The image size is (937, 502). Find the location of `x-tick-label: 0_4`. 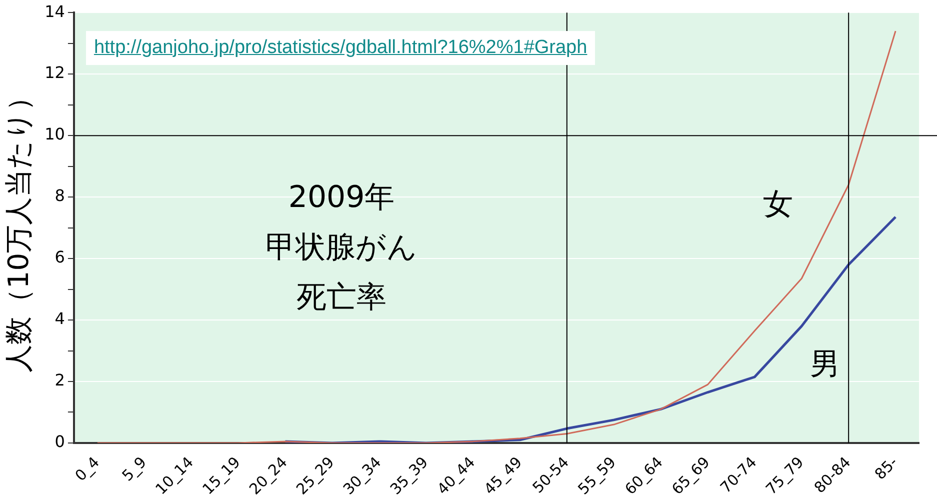

x-tick-label: 0_4 is located at coordinates (87, 469).